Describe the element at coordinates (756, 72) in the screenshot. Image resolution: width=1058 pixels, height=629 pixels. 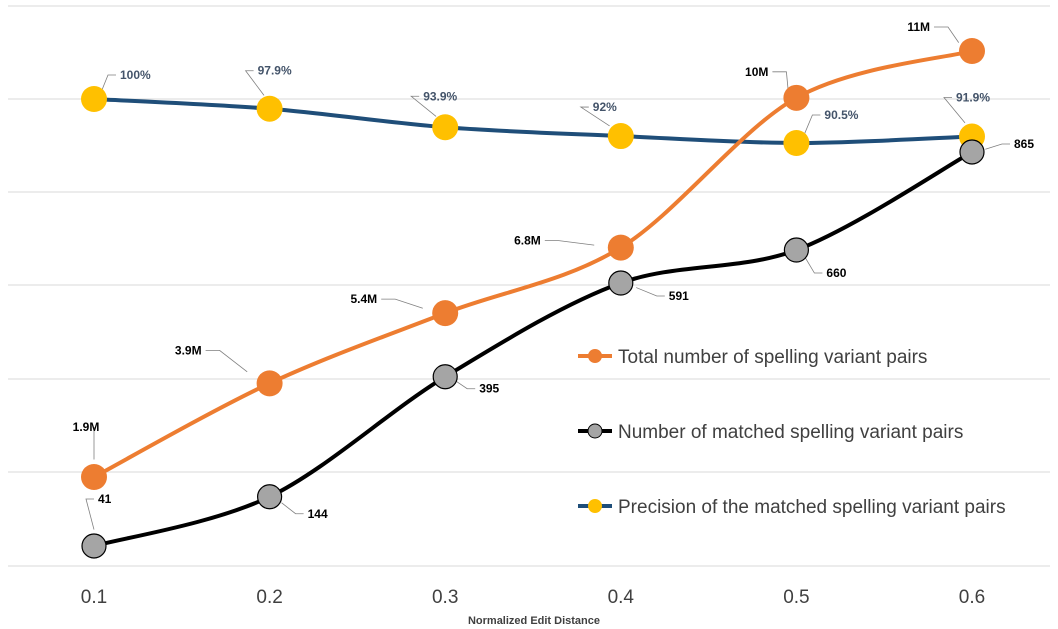
I see `series-0-data-label: 10M` at that location.